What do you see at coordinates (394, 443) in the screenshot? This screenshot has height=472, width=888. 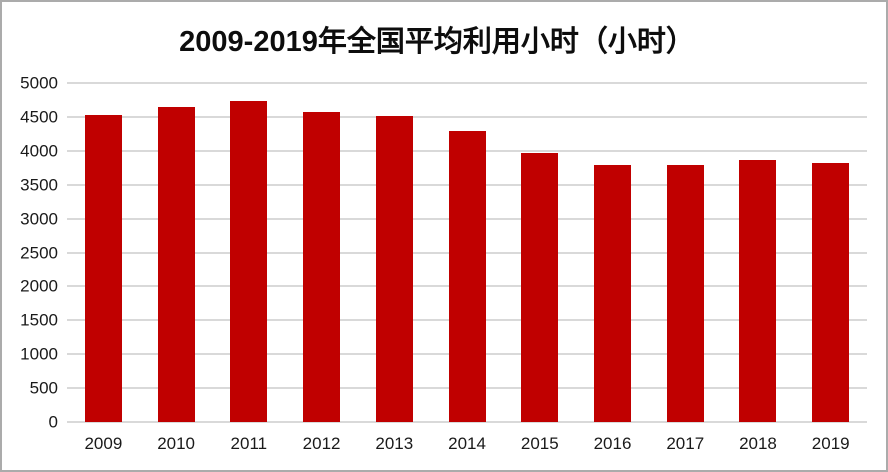 I see `x-tick-label: 2013` at bounding box center [394, 443].